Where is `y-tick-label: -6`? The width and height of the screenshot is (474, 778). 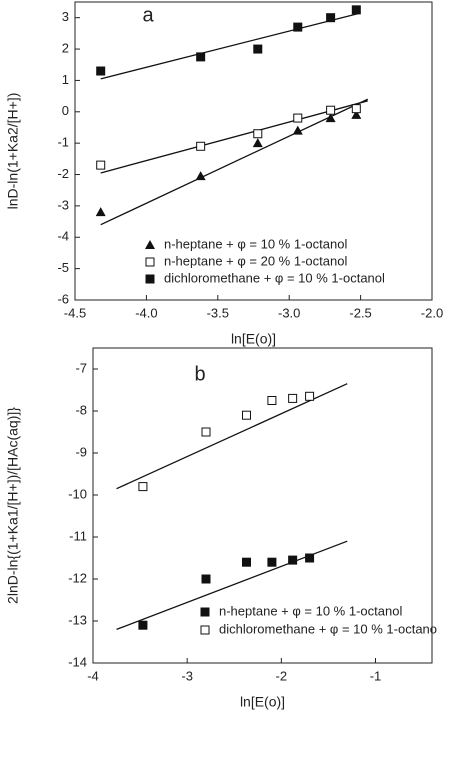
y-tick-label: -6 is located at coordinates (63, 298).